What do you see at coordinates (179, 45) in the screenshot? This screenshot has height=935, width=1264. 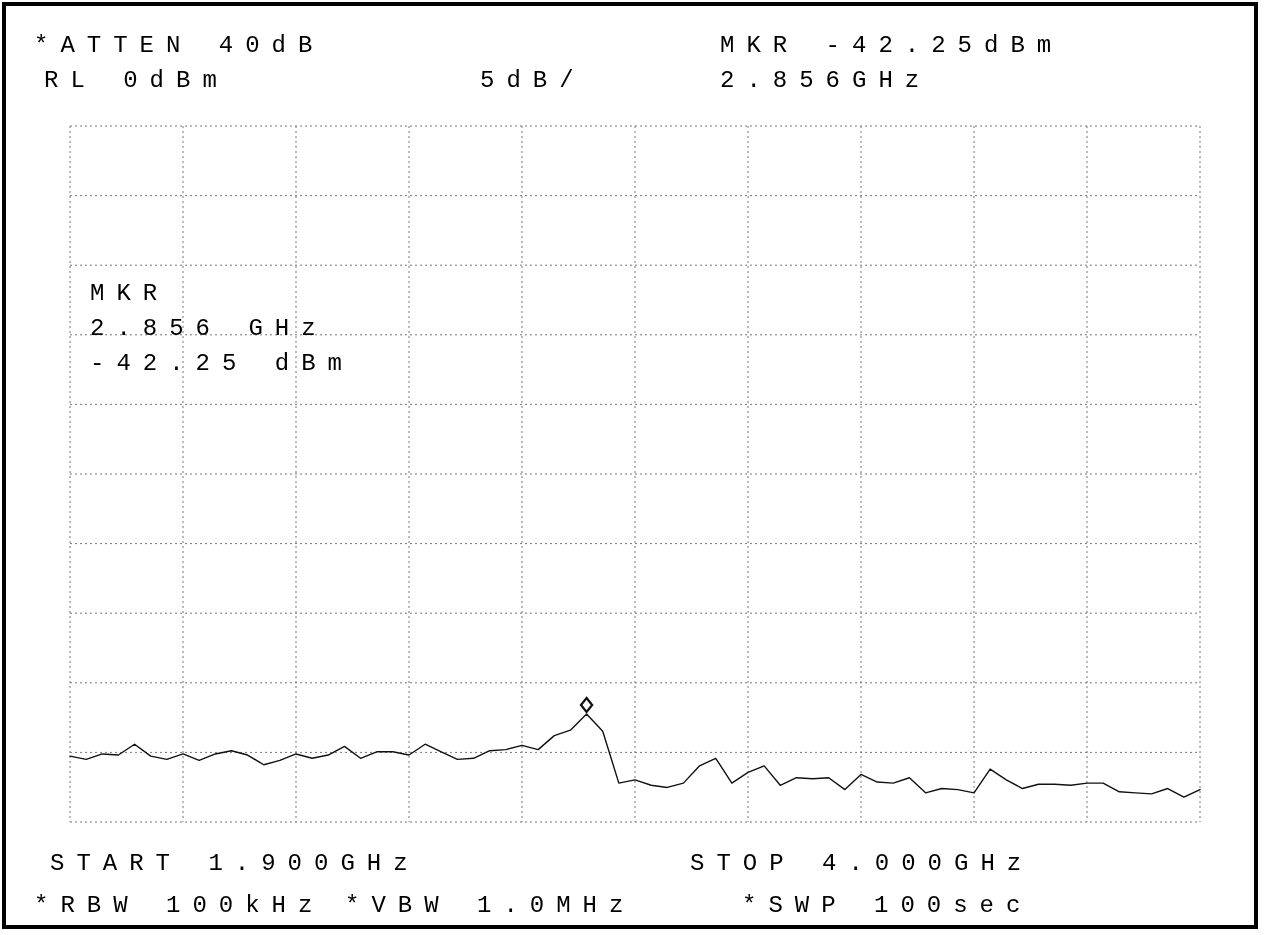 I see `text: *ATTEN 40dB` at bounding box center [179, 45].